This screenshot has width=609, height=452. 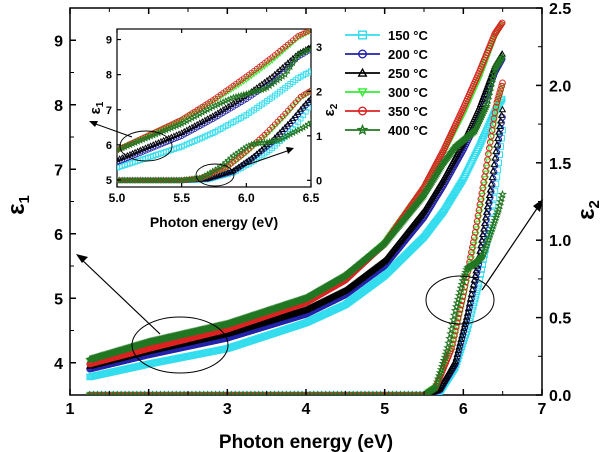 What do you see at coordinates (560, 164) in the screenshot?
I see `y-right-tick-label: 1.5` at bounding box center [560, 164].